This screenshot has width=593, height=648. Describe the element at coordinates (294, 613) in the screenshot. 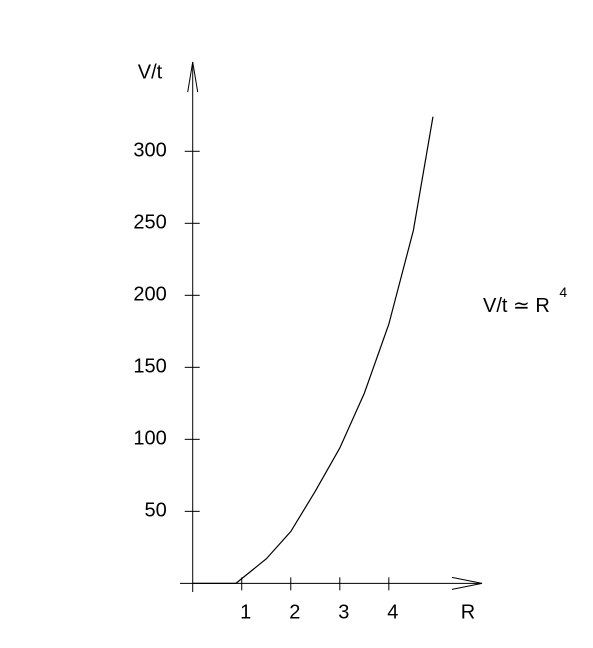

I see `x-tick-label: 2` at that location.